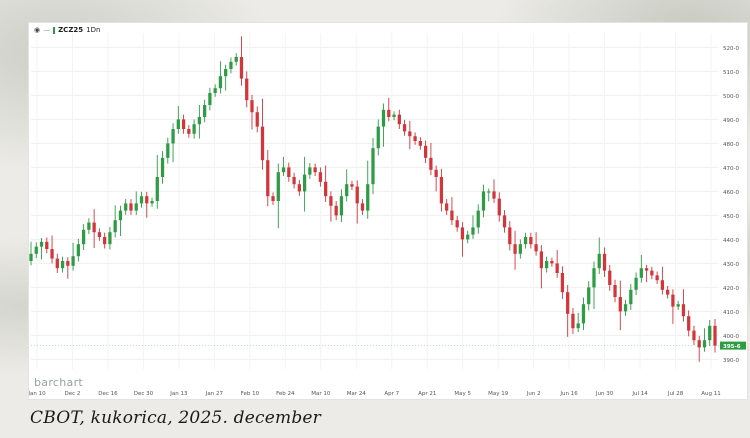  What do you see at coordinates (731, 193) in the screenshot?
I see `y-tick-label: 460-0` at bounding box center [731, 193].